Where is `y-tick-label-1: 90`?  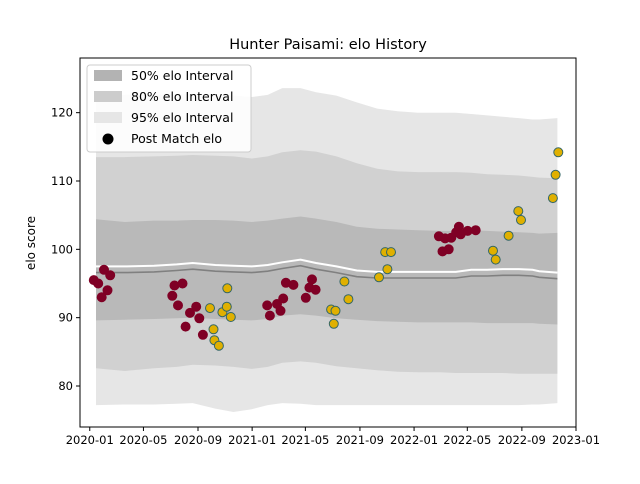 y-tick-label-1: 90 is located at coordinates (65, 318).